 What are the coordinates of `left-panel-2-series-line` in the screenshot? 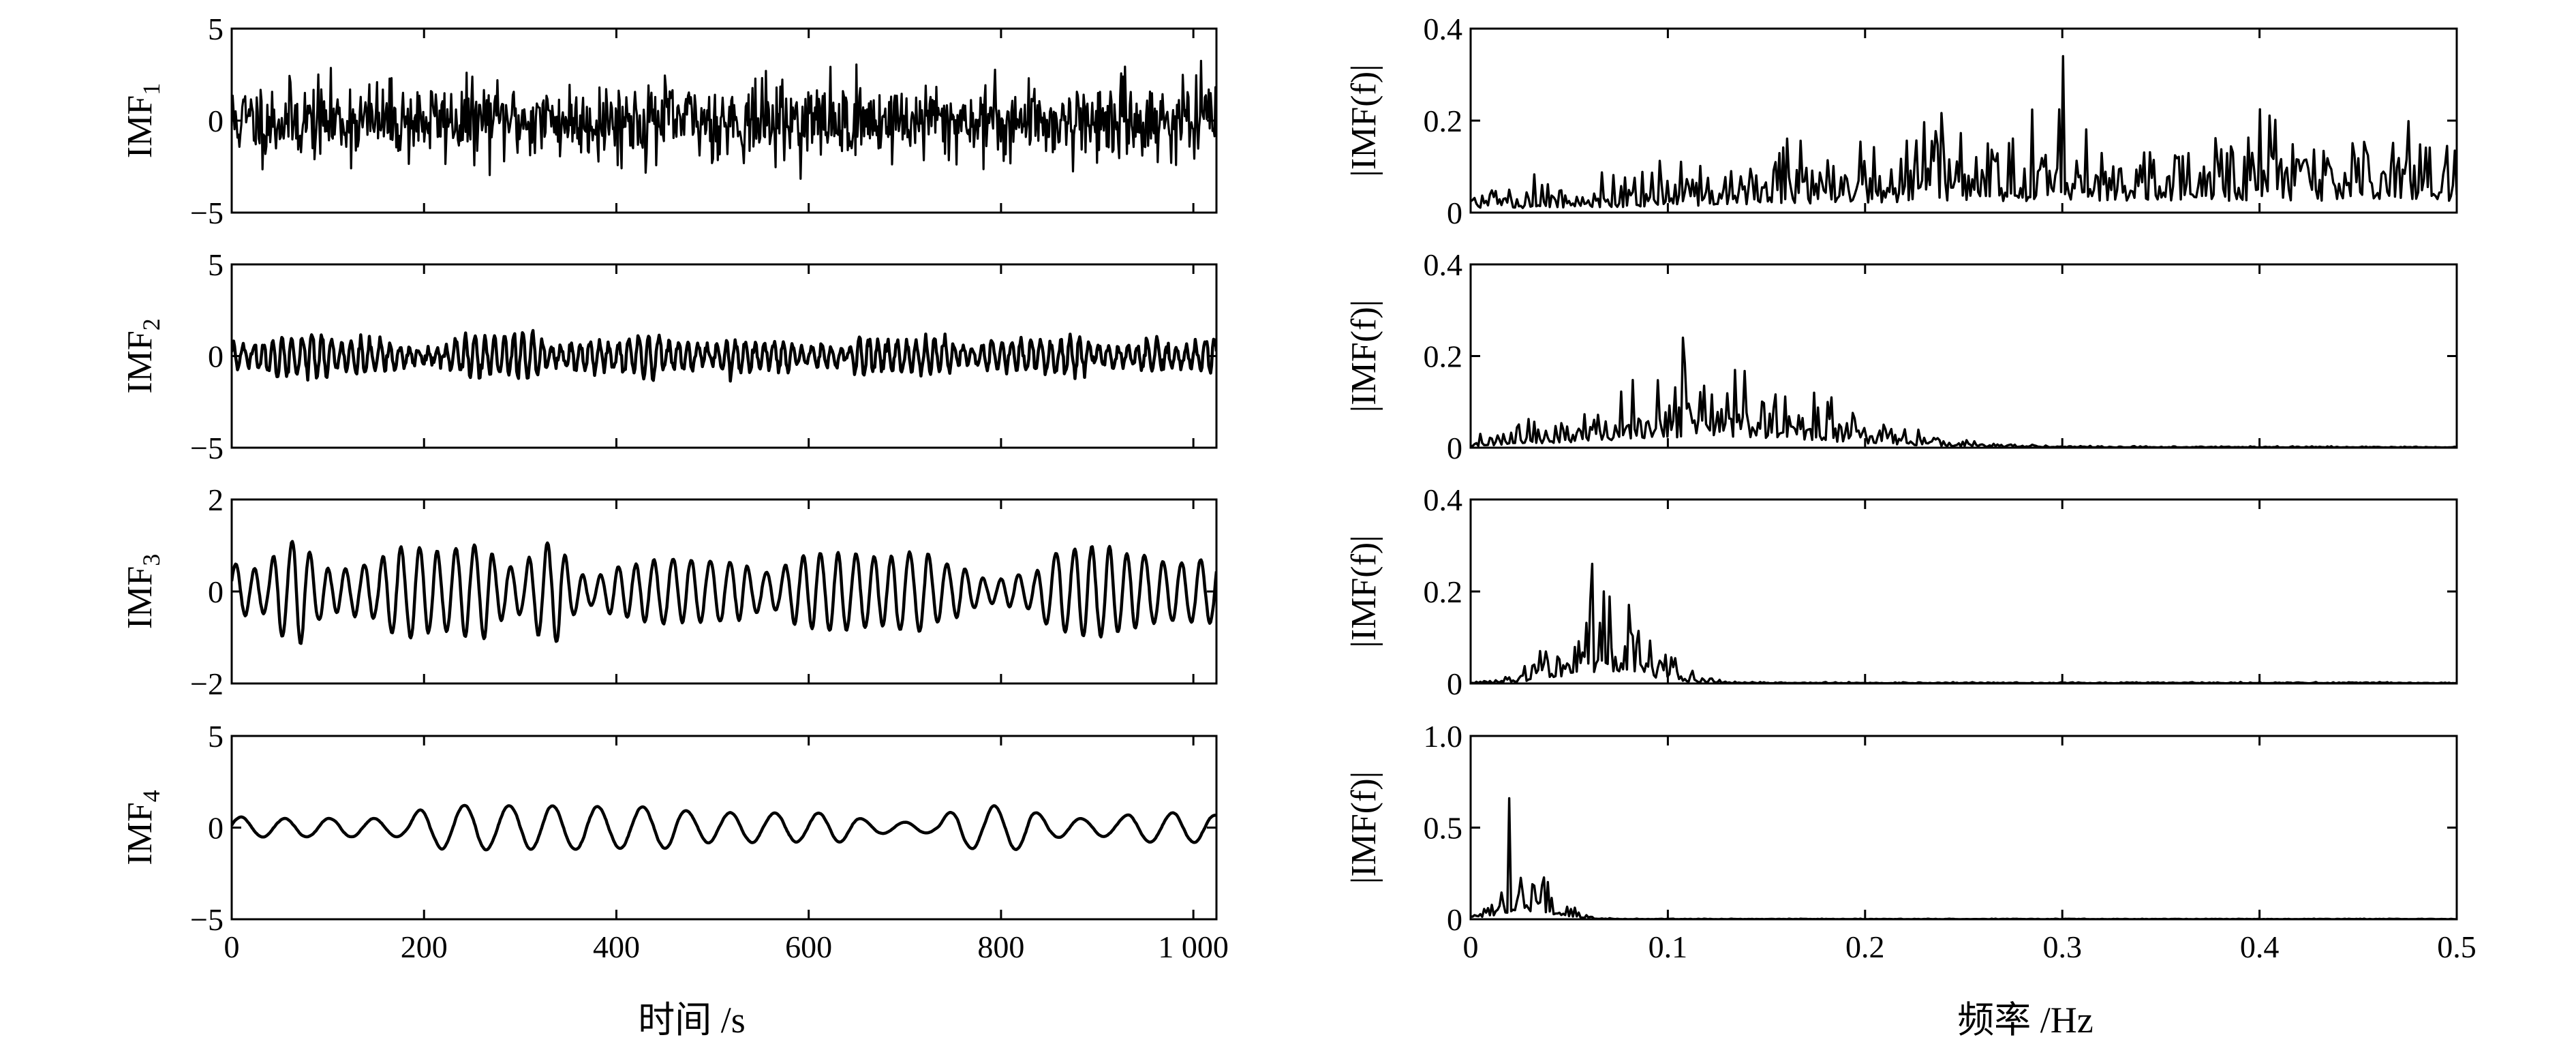 It's located at (724, 356).